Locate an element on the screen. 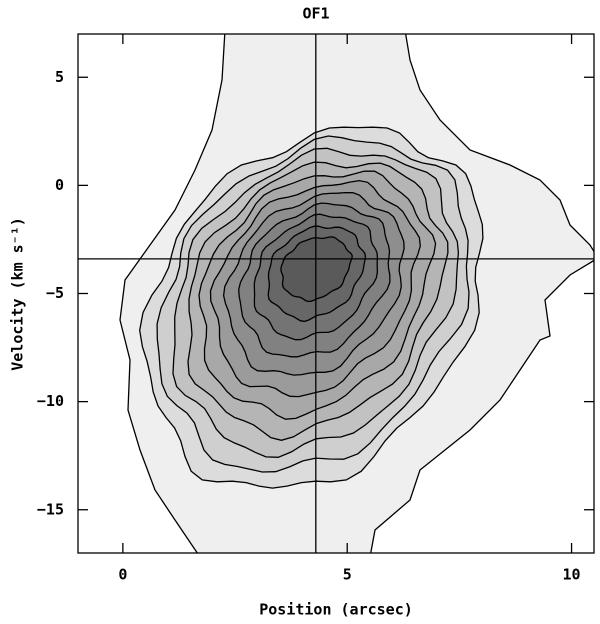 The width and height of the screenshot is (600, 624). contour is located at coordinates (316, 269).